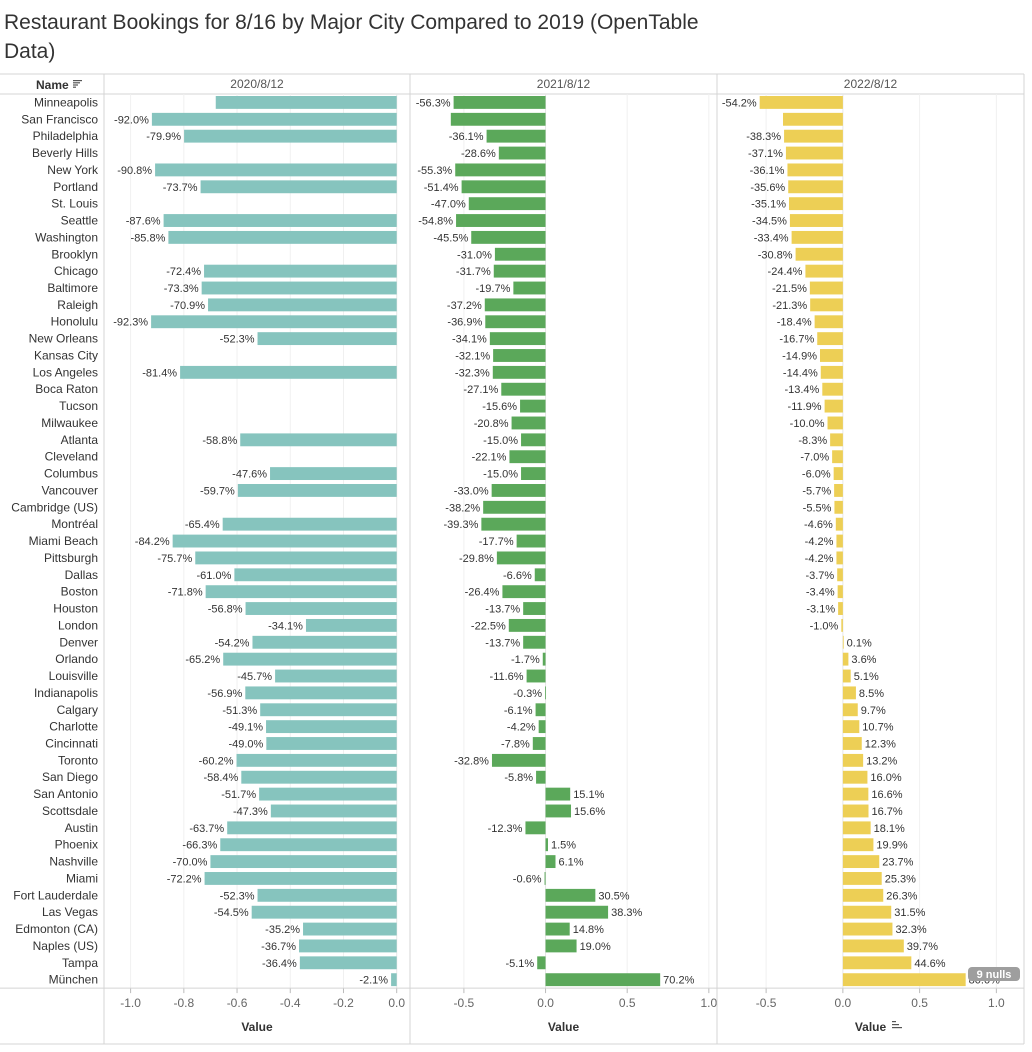 Image resolution: width=1032 pixels, height=1052 pixels. What do you see at coordinates (529, 288) in the screenshot?
I see `bar-2021/8/12-Baltimore` at bounding box center [529, 288].